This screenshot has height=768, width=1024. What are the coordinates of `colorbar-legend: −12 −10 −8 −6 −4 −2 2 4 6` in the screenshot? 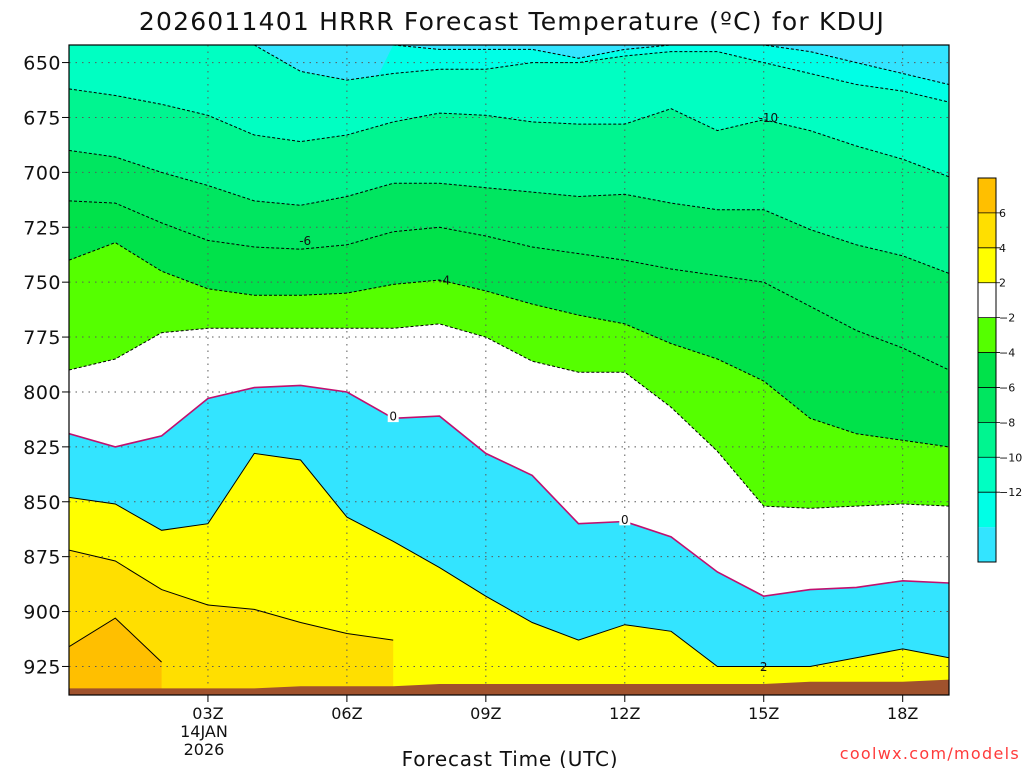 It's located at (999, 370).